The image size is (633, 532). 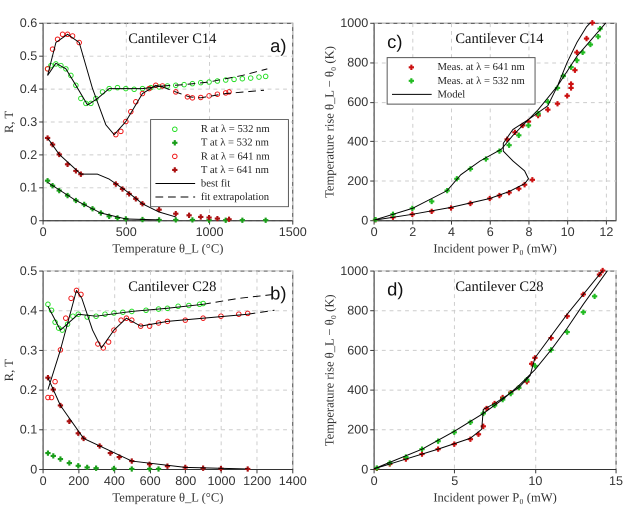 I want to click on legend-label: R at λ = 532 nm, so click(x=235, y=130).